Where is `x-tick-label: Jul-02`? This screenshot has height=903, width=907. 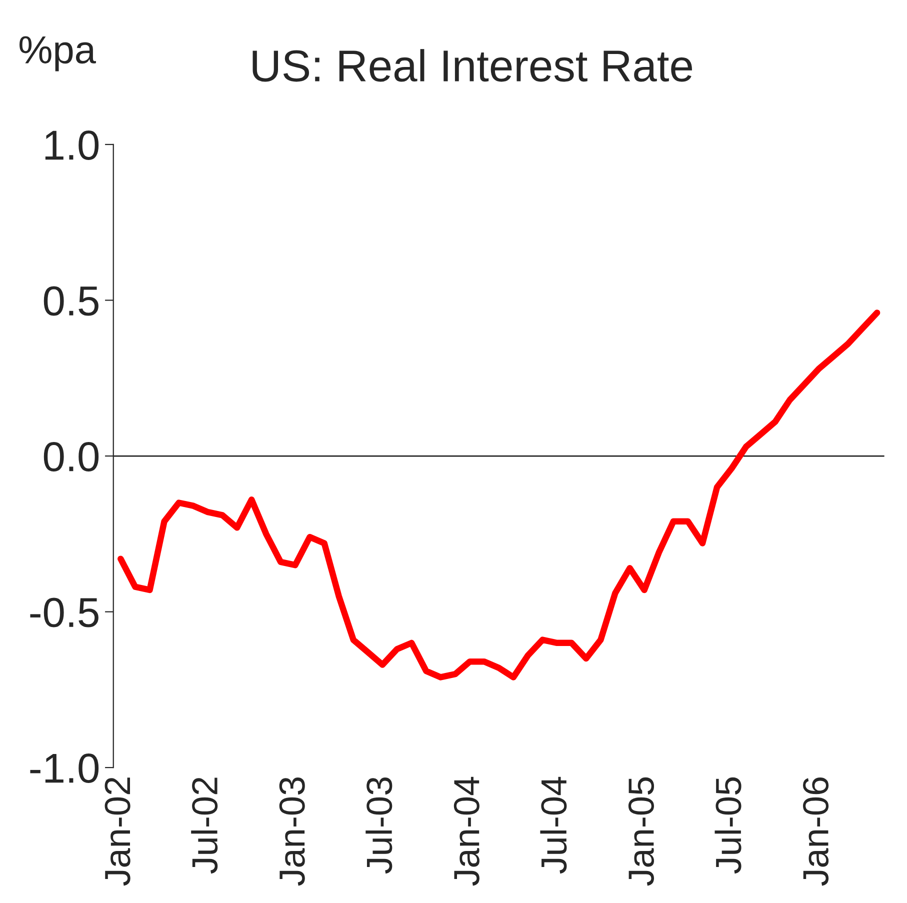
x-tick-label: Jul-02 is located at coordinates (204, 826).